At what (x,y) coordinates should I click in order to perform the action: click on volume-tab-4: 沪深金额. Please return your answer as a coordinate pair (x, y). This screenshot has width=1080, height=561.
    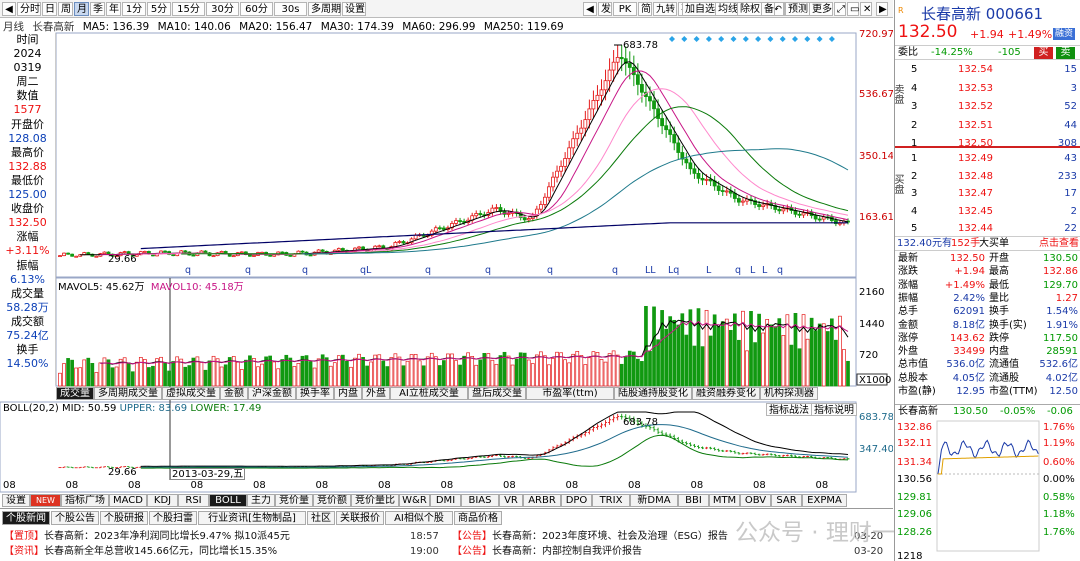
    Looking at the image, I should click on (272, 393).